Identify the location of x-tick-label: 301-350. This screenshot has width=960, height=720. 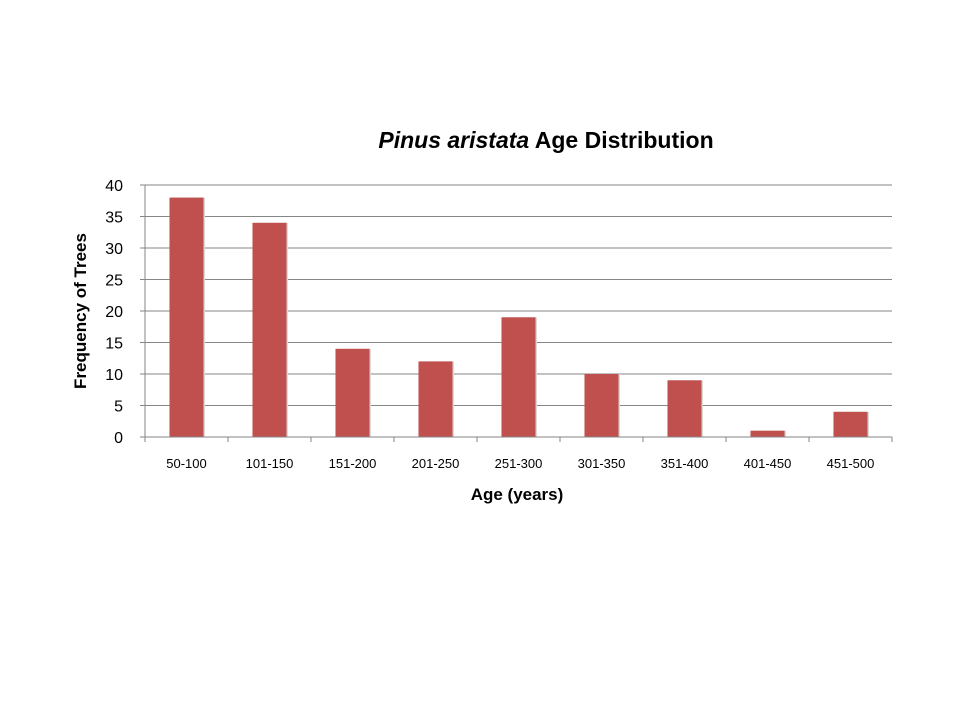
(602, 463).